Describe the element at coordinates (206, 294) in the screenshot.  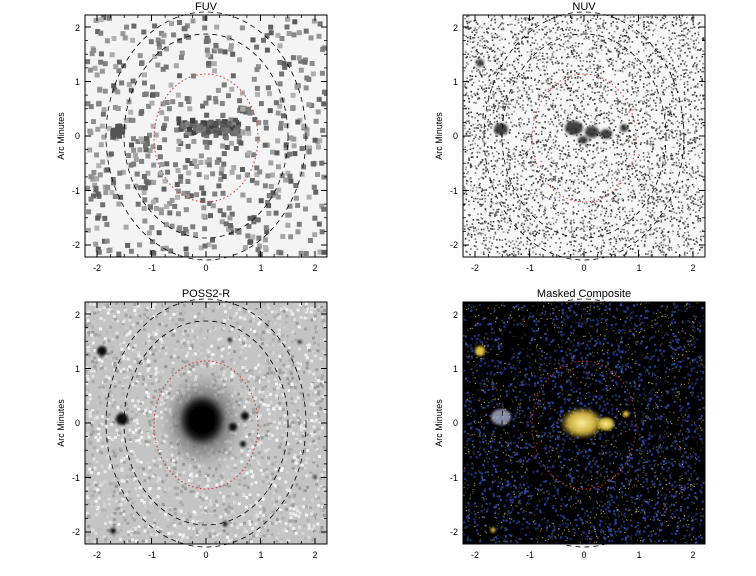
I see `panel-title: POSS2-R` at that location.